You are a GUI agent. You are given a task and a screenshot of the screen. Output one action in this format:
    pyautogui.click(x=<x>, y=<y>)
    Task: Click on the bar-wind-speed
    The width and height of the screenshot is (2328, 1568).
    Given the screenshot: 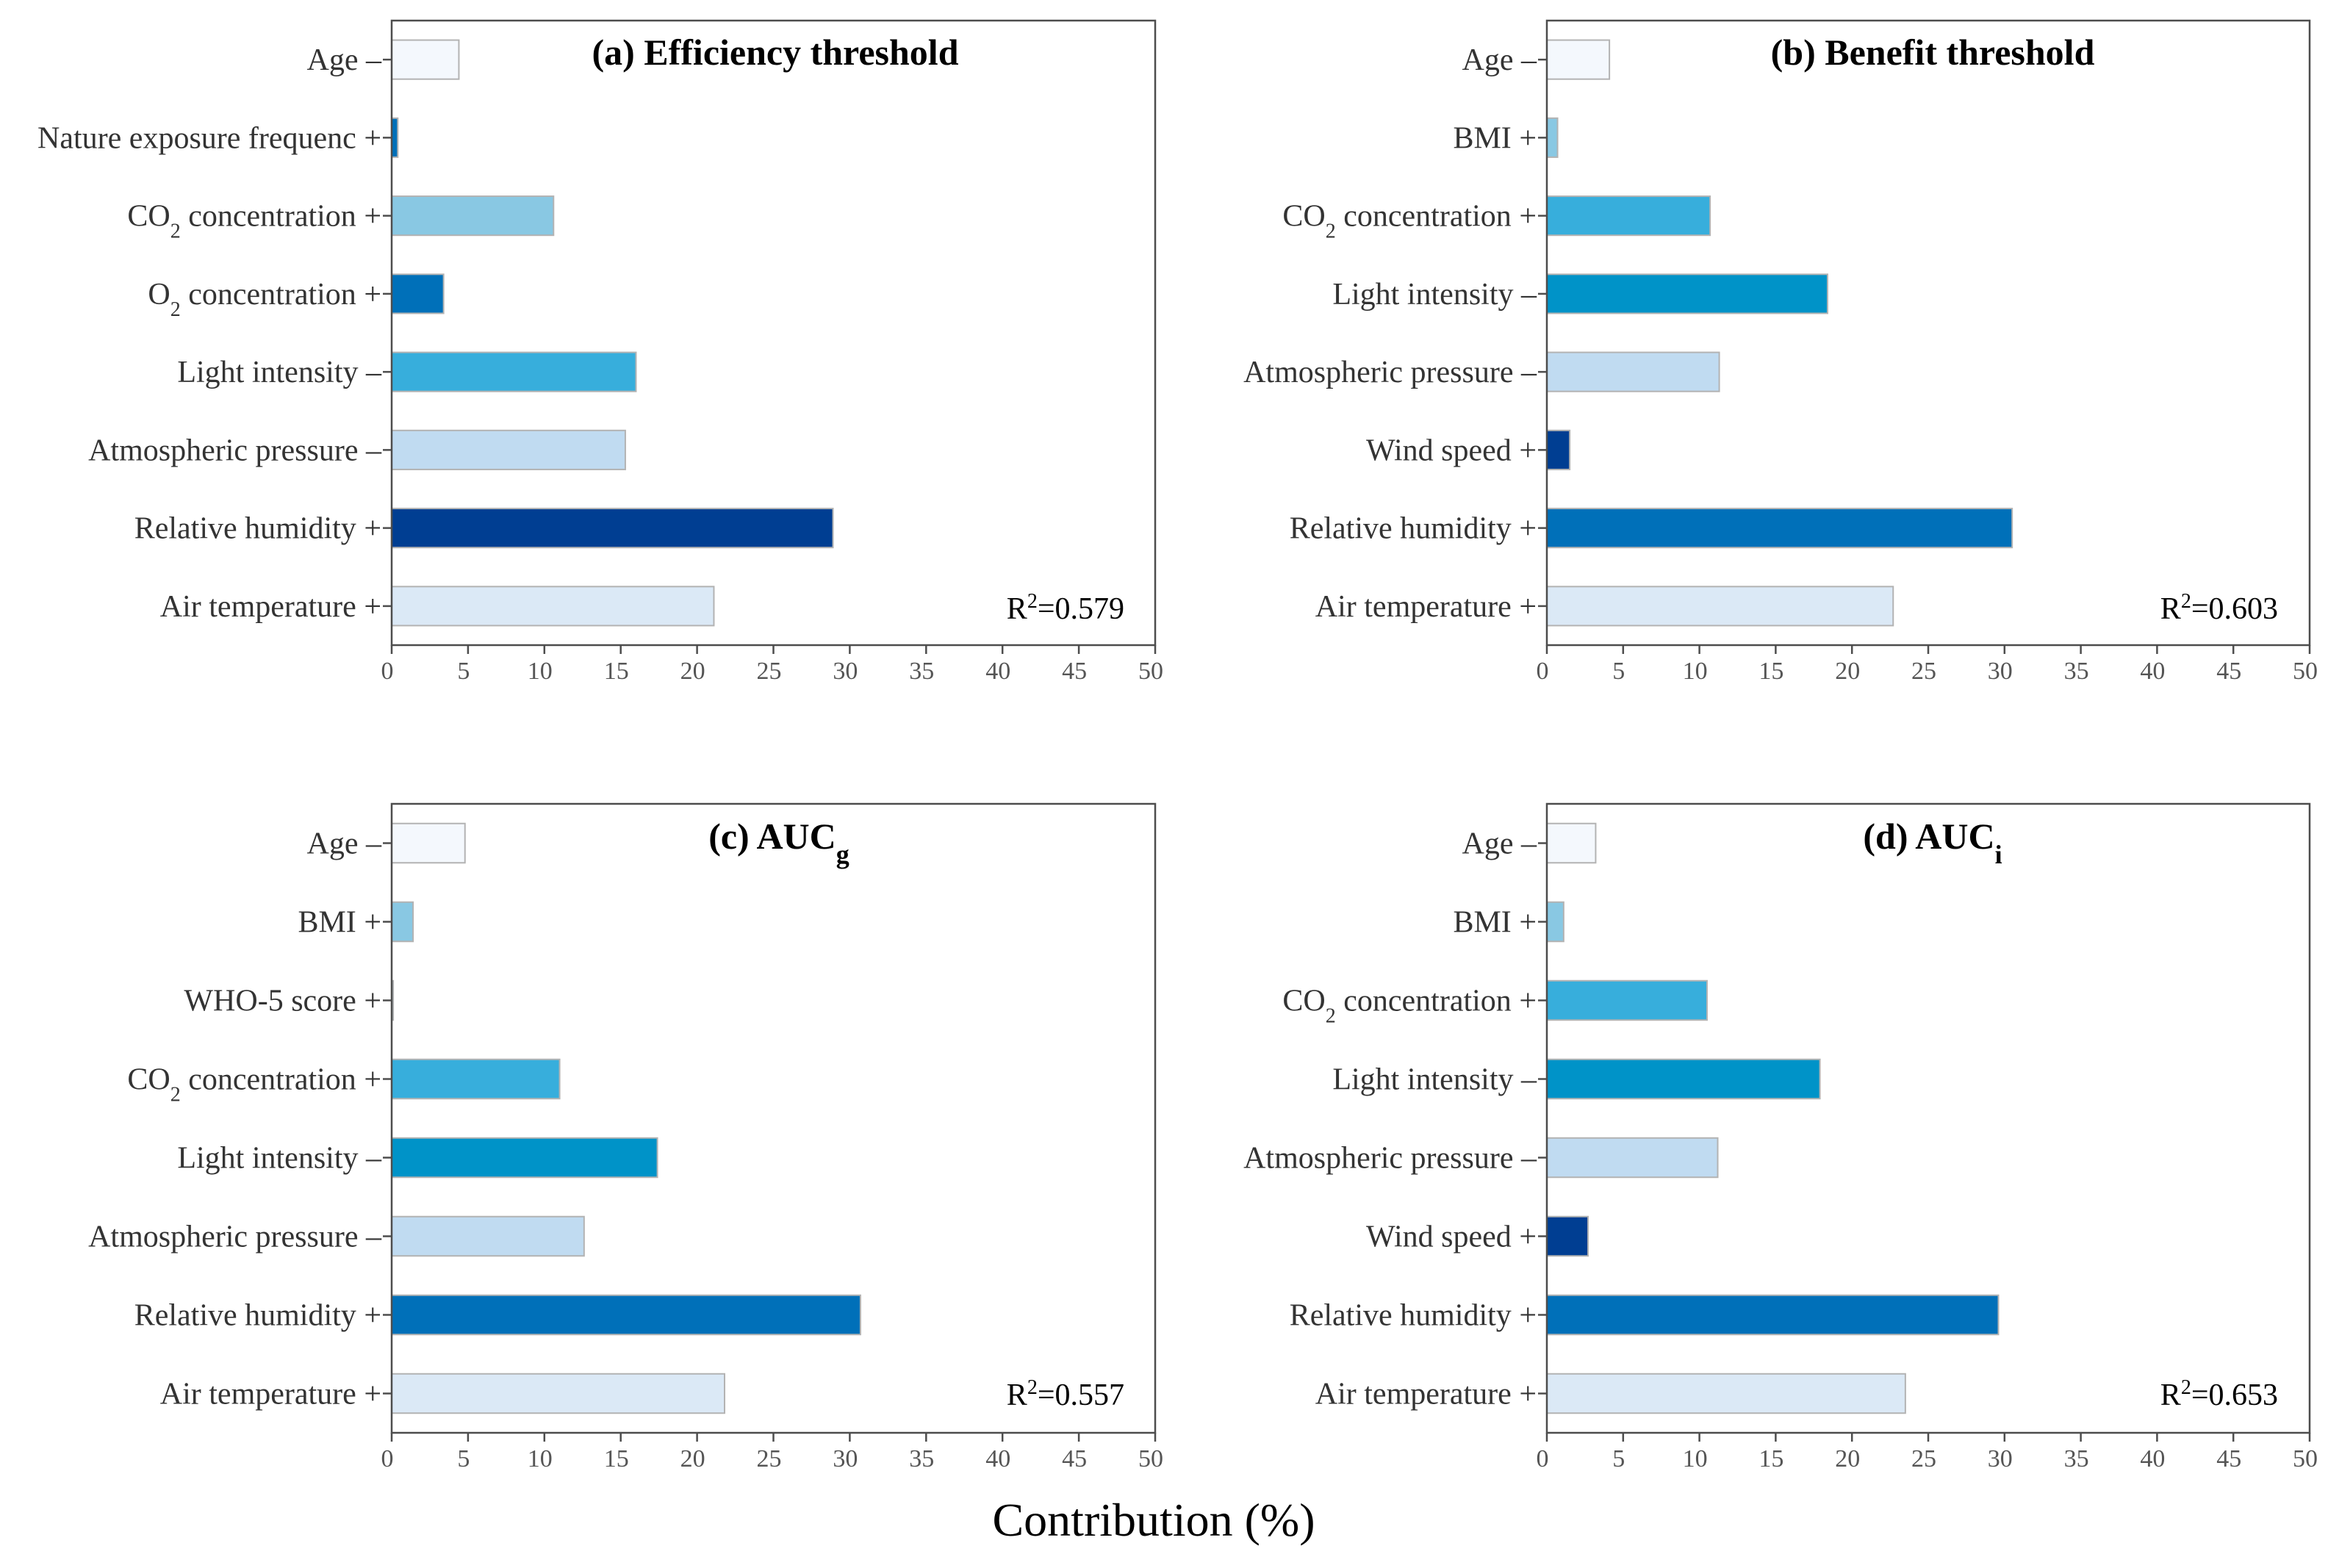 What is the action you would take?
    pyautogui.click(x=1568, y=1236)
    